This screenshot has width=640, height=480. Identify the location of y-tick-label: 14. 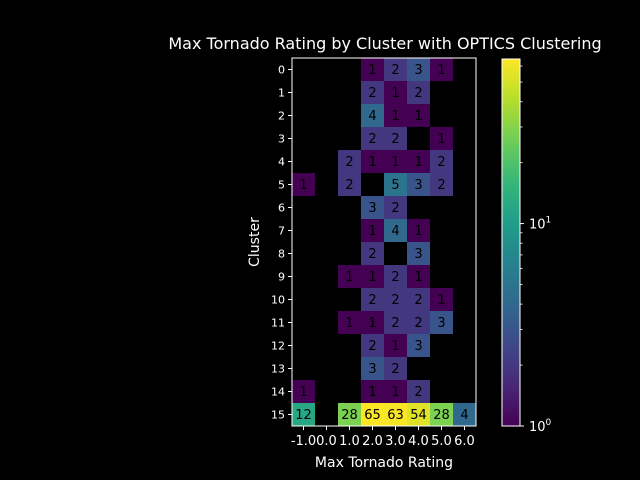
(278, 392).